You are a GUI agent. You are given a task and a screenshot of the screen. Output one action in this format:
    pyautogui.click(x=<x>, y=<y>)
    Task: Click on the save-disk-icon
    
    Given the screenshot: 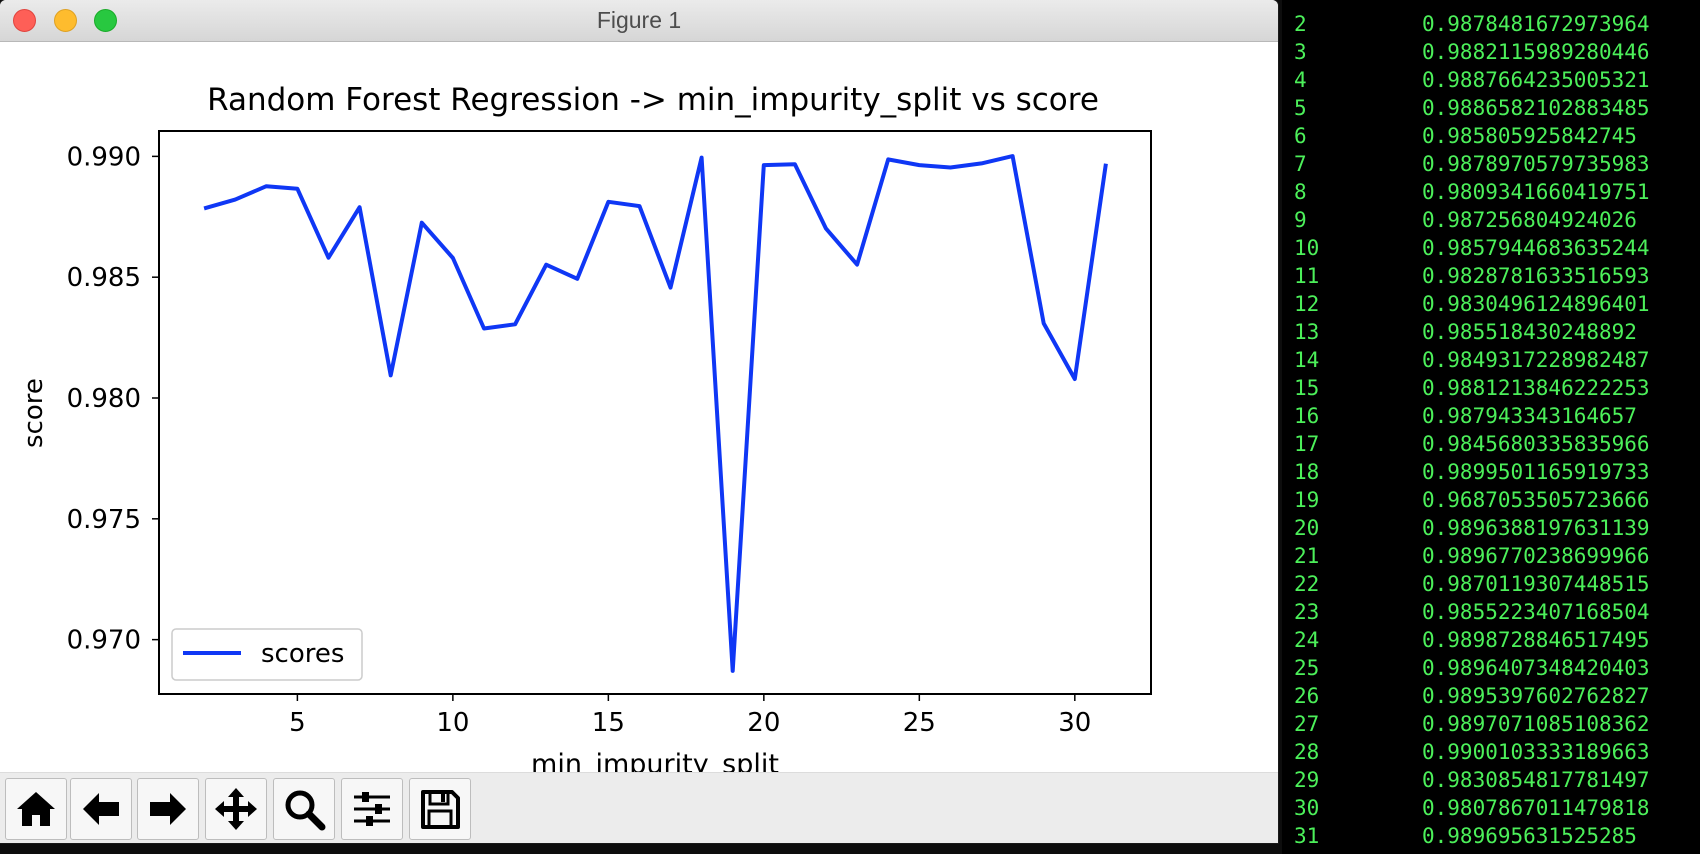 What is the action you would take?
    pyautogui.click(x=440, y=809)
    